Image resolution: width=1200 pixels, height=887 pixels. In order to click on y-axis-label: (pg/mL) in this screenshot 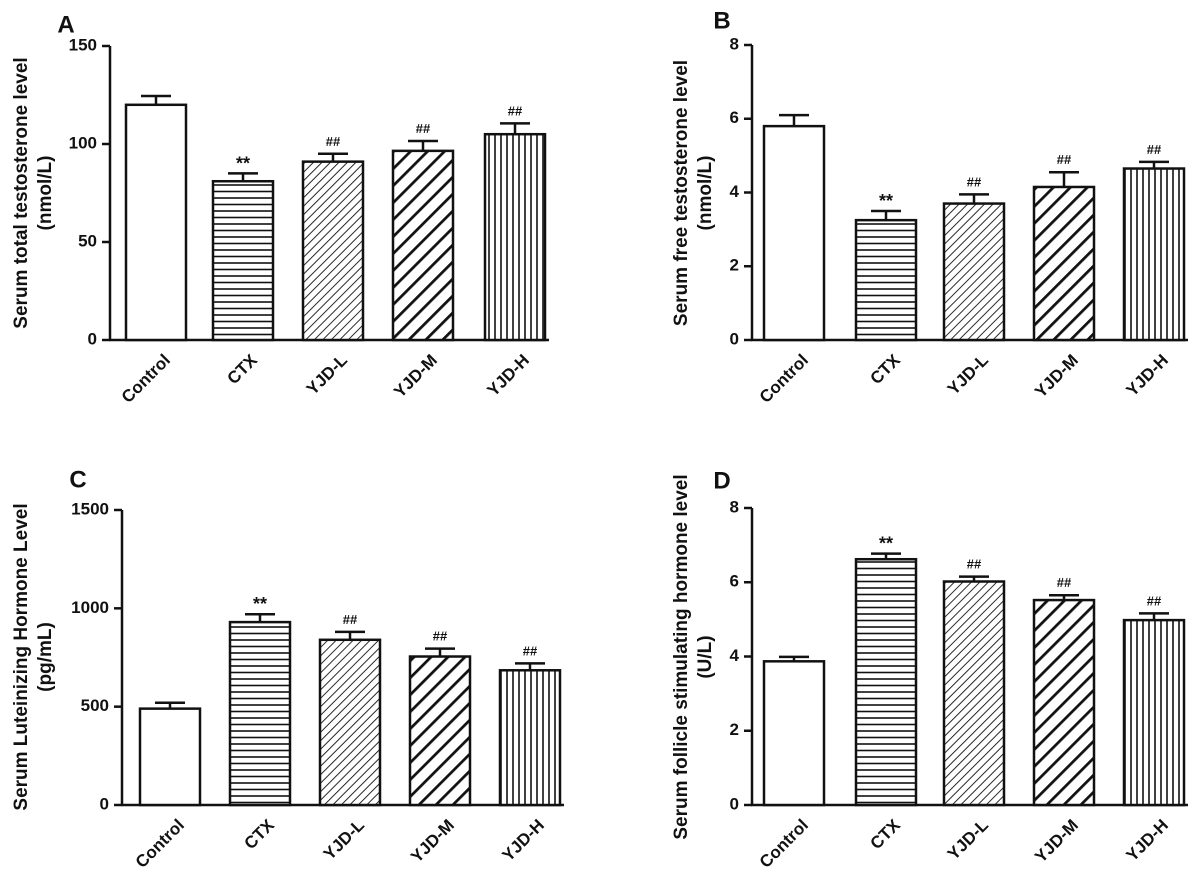, I will do `click(45, 657)`.